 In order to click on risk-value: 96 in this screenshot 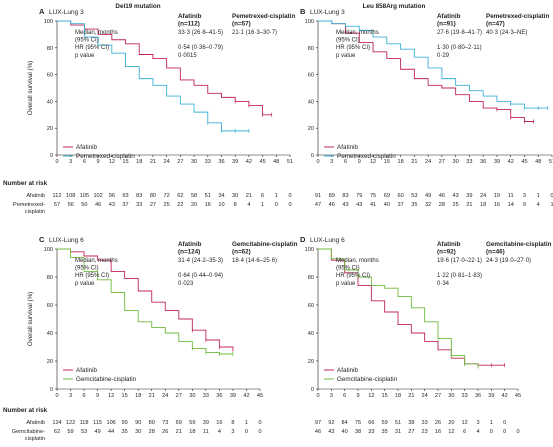, I will do `click(112, 196)`.